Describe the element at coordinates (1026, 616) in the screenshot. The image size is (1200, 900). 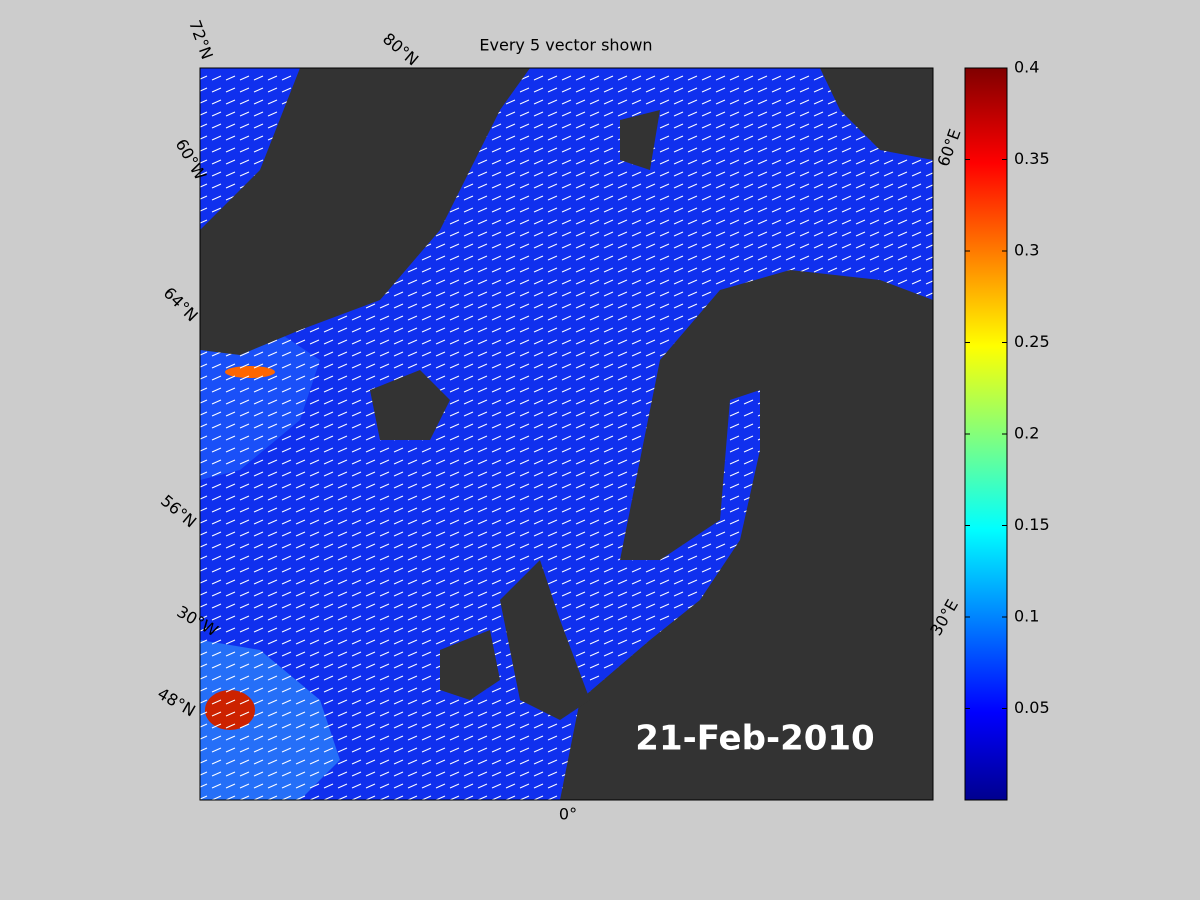
I see `colorbar-tick-label: 0.1` at that location.